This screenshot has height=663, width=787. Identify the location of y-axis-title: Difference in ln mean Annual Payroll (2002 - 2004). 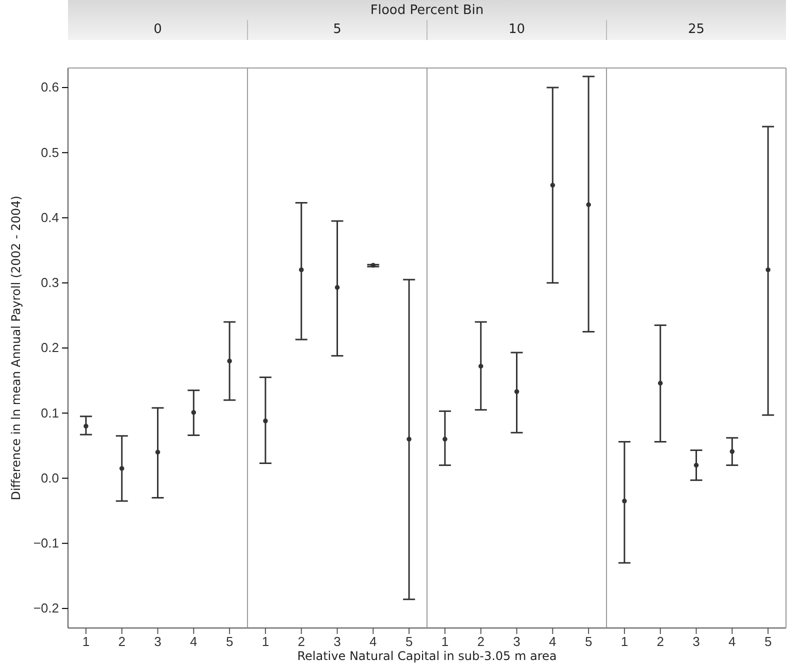
(16, 348).